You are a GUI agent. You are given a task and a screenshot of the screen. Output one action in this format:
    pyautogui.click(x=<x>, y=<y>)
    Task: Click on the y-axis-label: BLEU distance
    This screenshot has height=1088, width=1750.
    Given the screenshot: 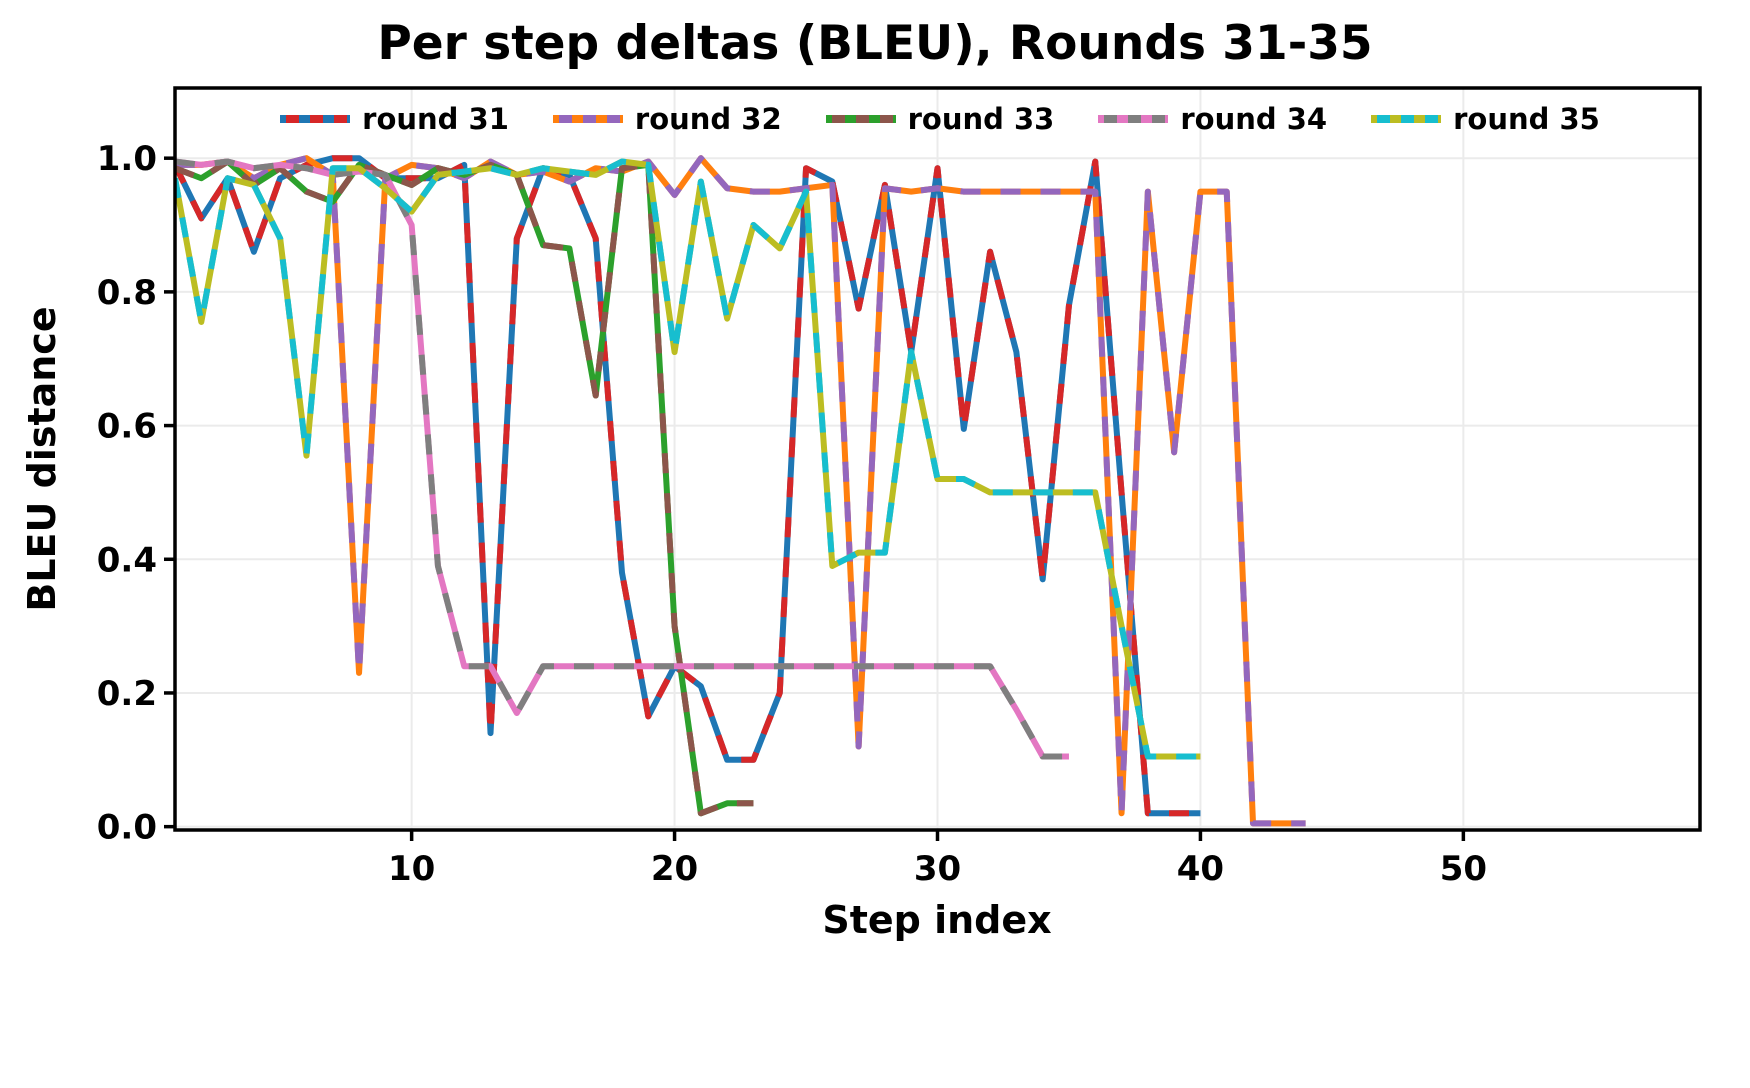 What is the action you would take?
    pyautogui.click(x=42, y=459)
    